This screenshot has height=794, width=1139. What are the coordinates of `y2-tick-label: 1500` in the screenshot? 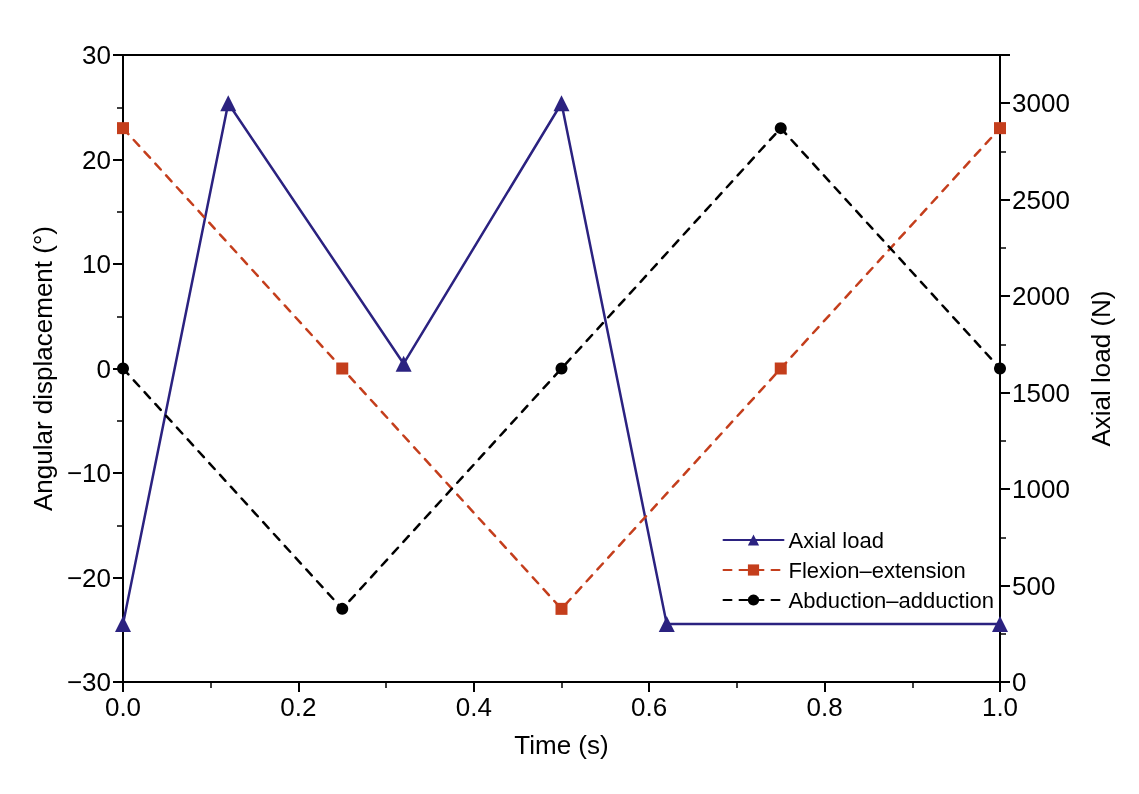 It's located at (1041, 392).